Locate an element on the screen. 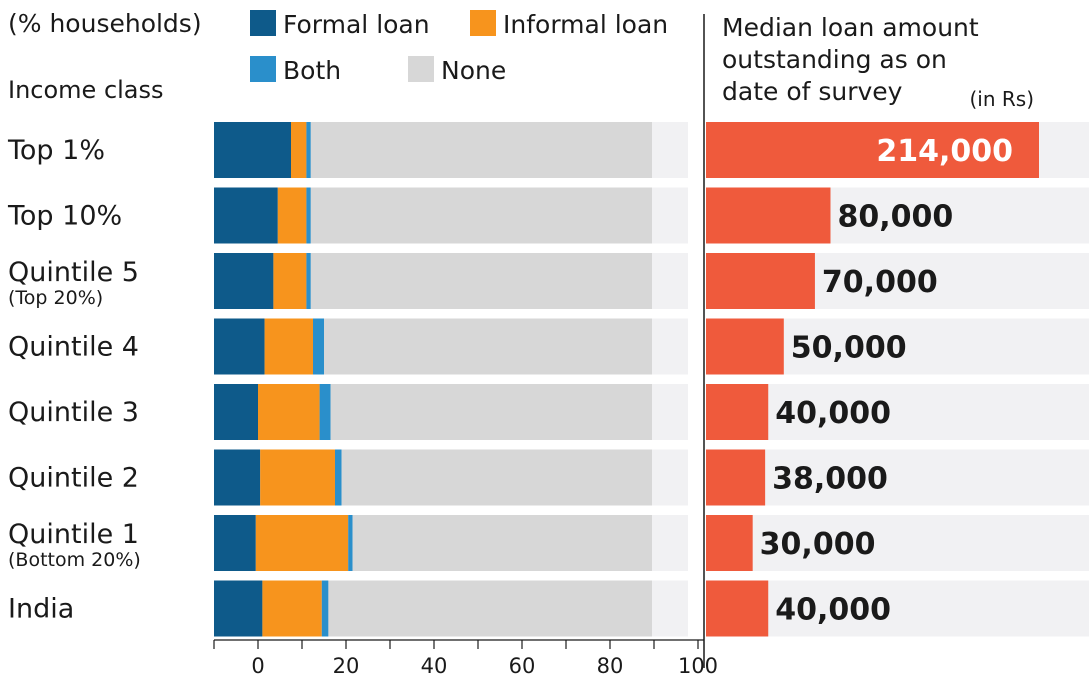 The image size is (1089, 685). row-header: Income class is located at coordinates (86, 90).